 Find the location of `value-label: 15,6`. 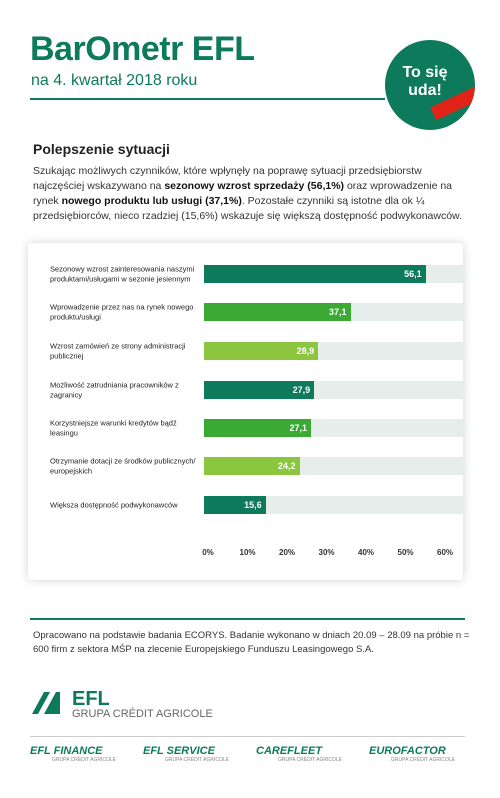

value-label: 15,6 is located at coordinates (253, 505).